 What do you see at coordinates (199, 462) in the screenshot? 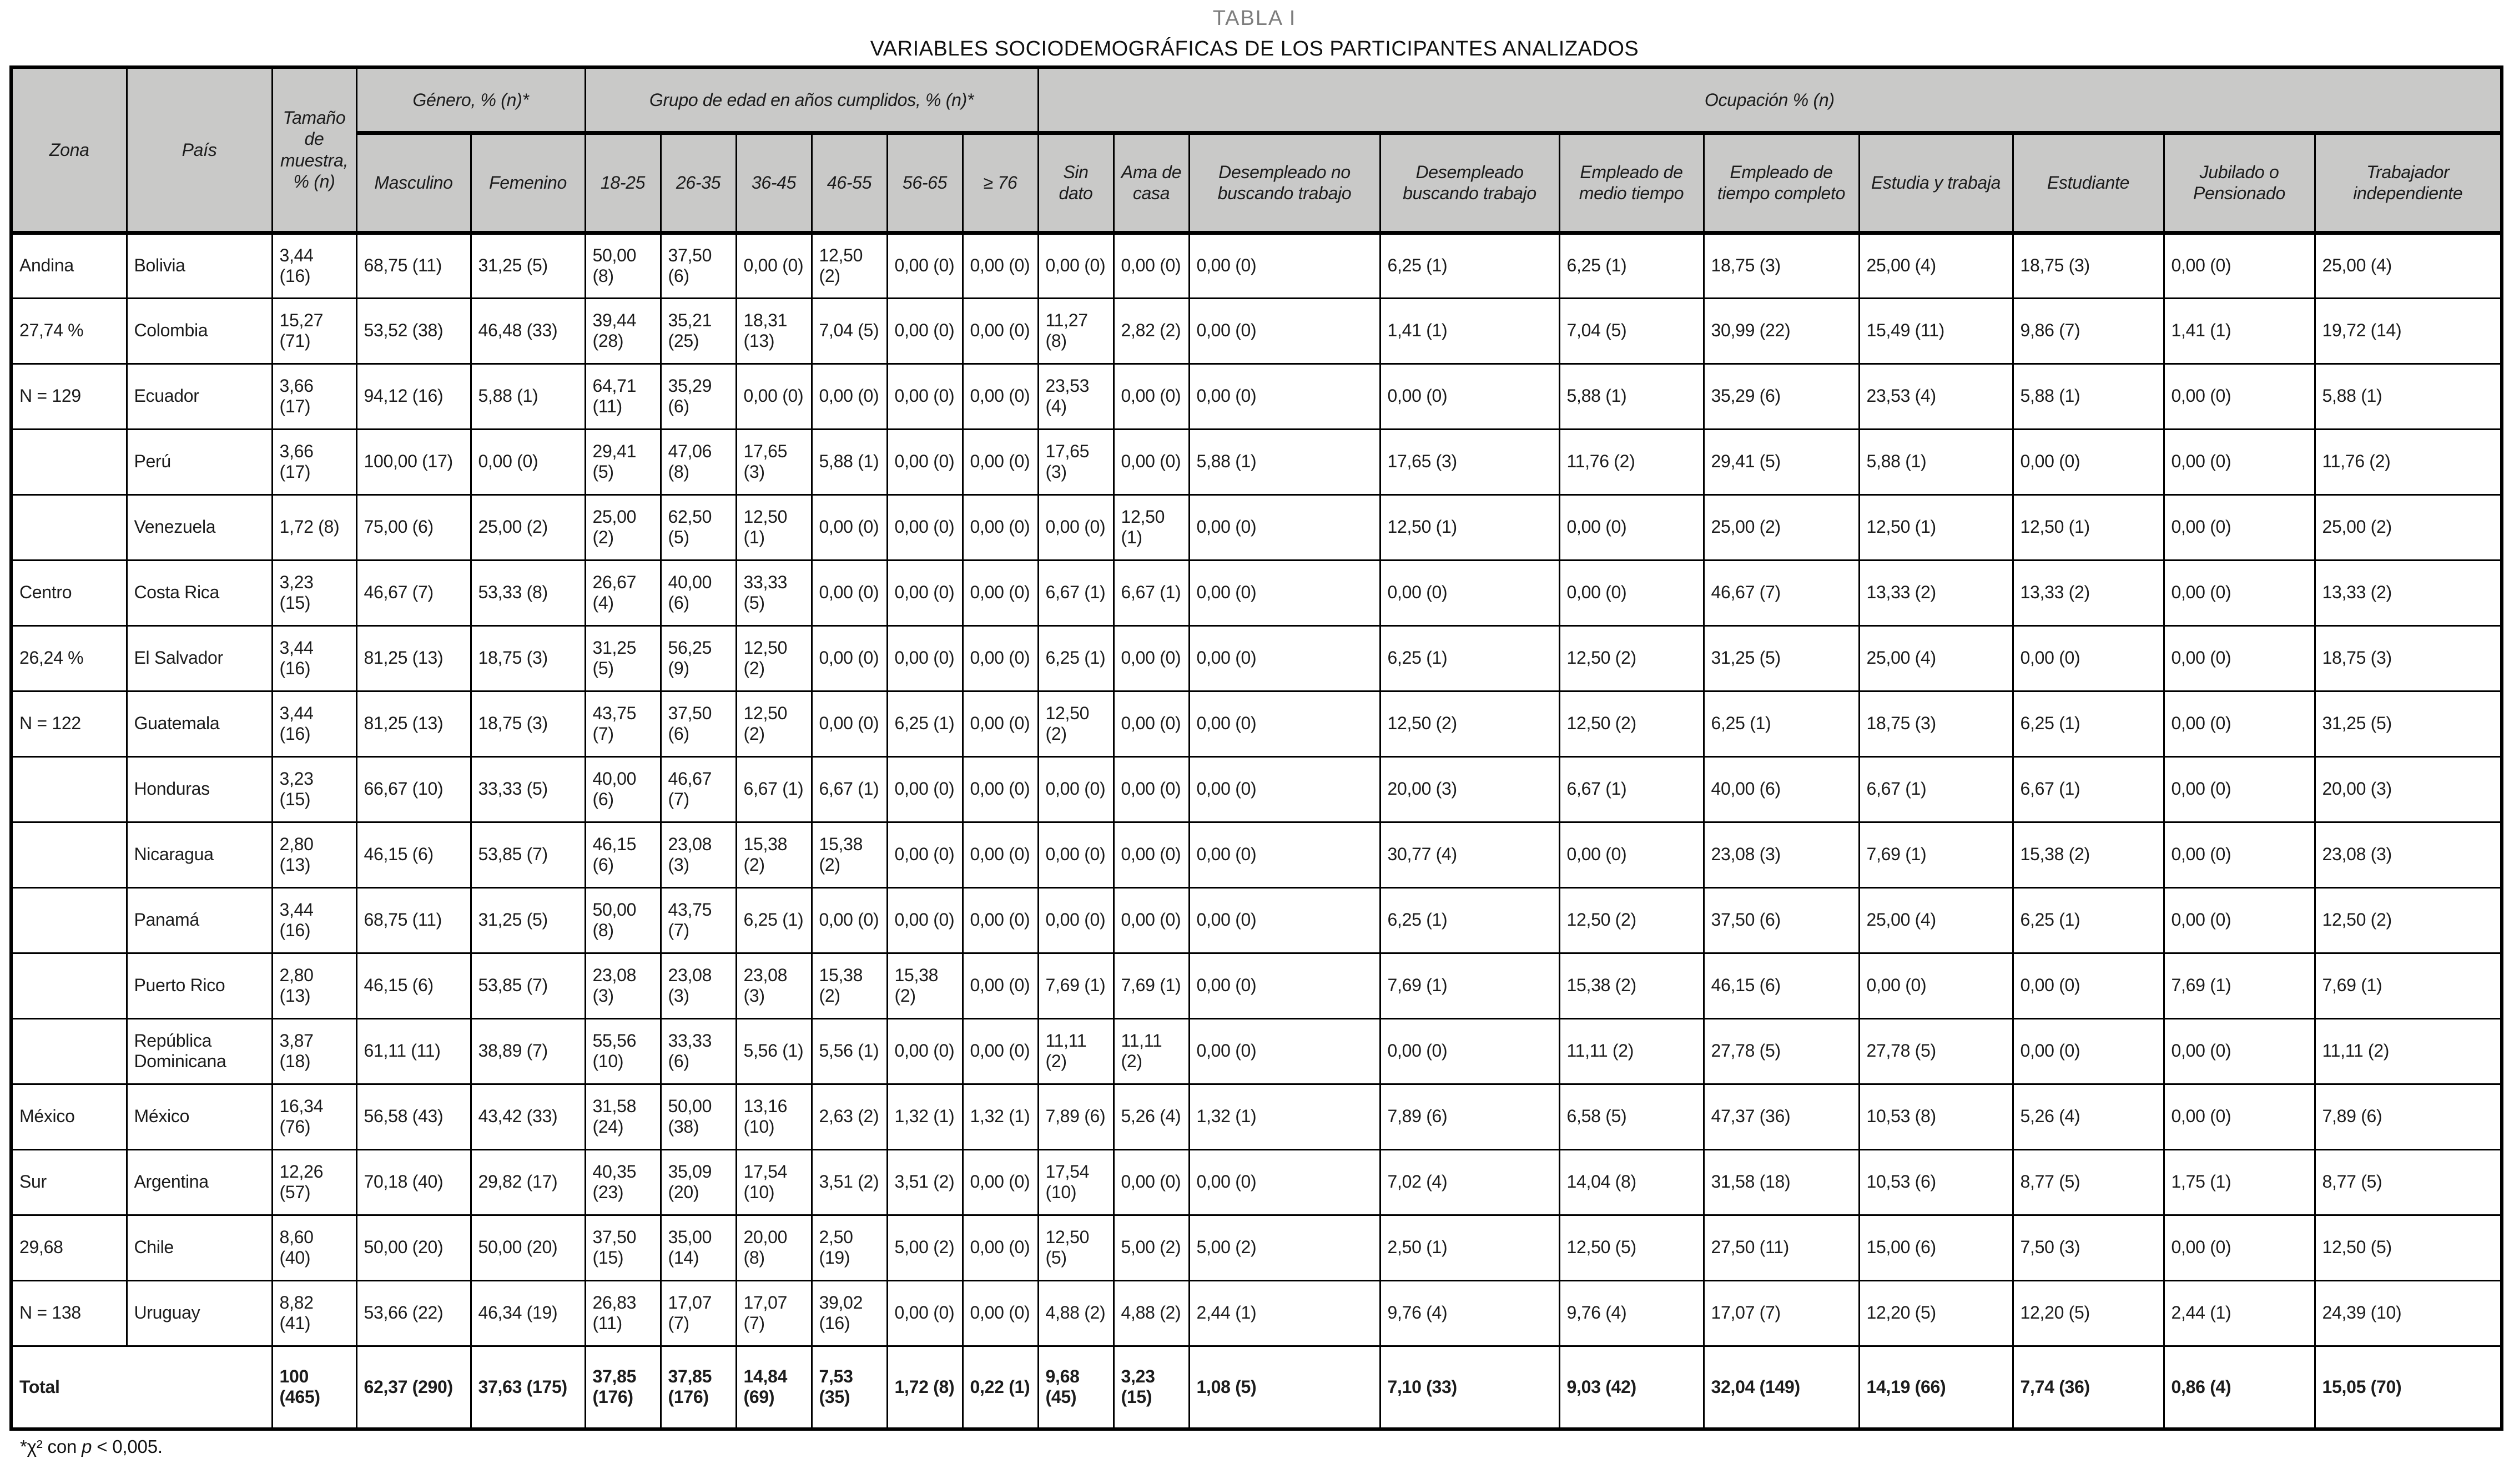
I see `pais-cell: Perú` at bounding box center [199, 462].